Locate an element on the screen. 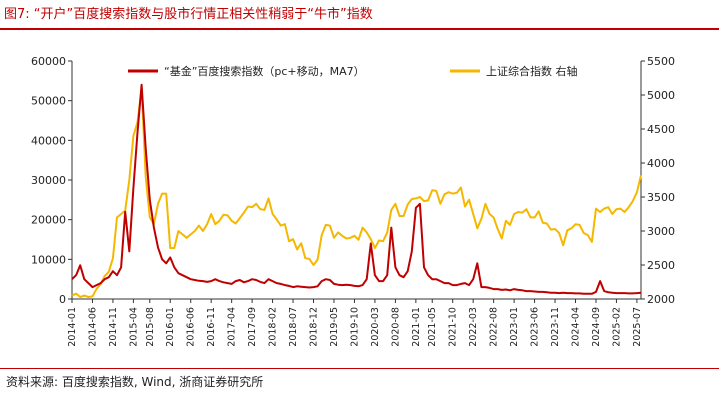  x-tick-label: 2023-06 is located at coordinates (535, 327).